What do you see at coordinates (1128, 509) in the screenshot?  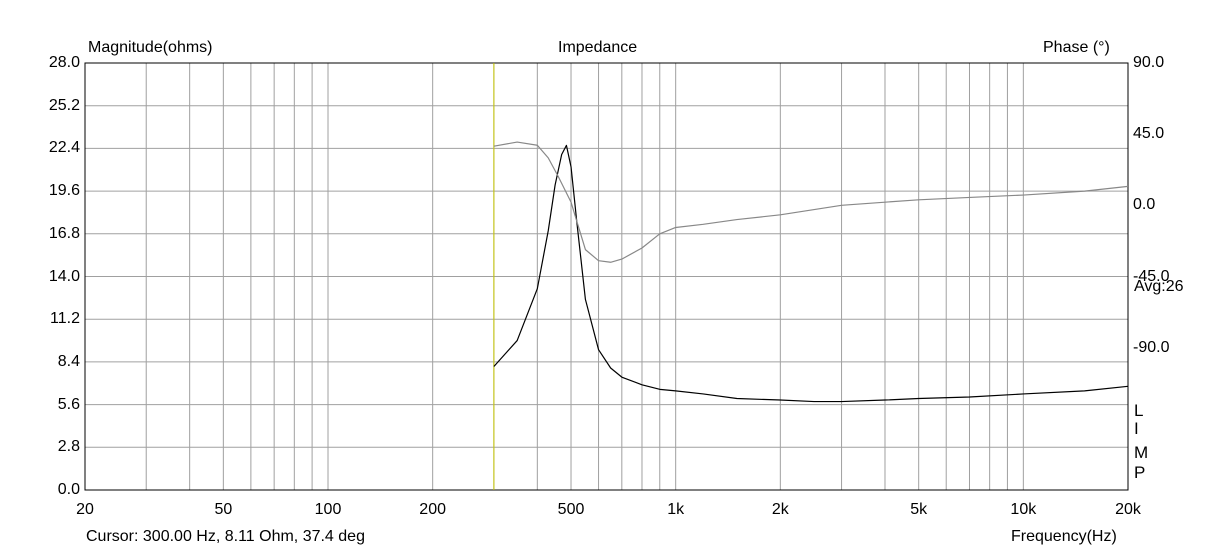 I see `x-tick-label: 20k` at bounding box center [1128, 509].